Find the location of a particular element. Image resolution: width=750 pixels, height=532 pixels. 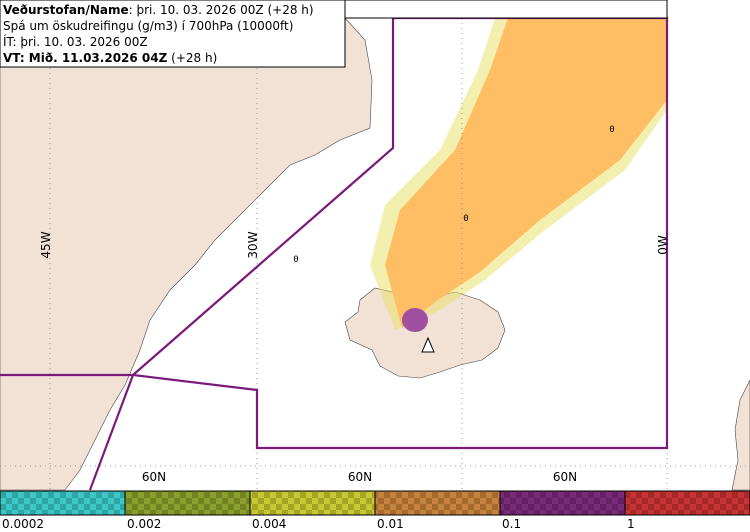

header-text: VT: Mið. 11.03.2026 04Z is located at coordinates (85, 58).